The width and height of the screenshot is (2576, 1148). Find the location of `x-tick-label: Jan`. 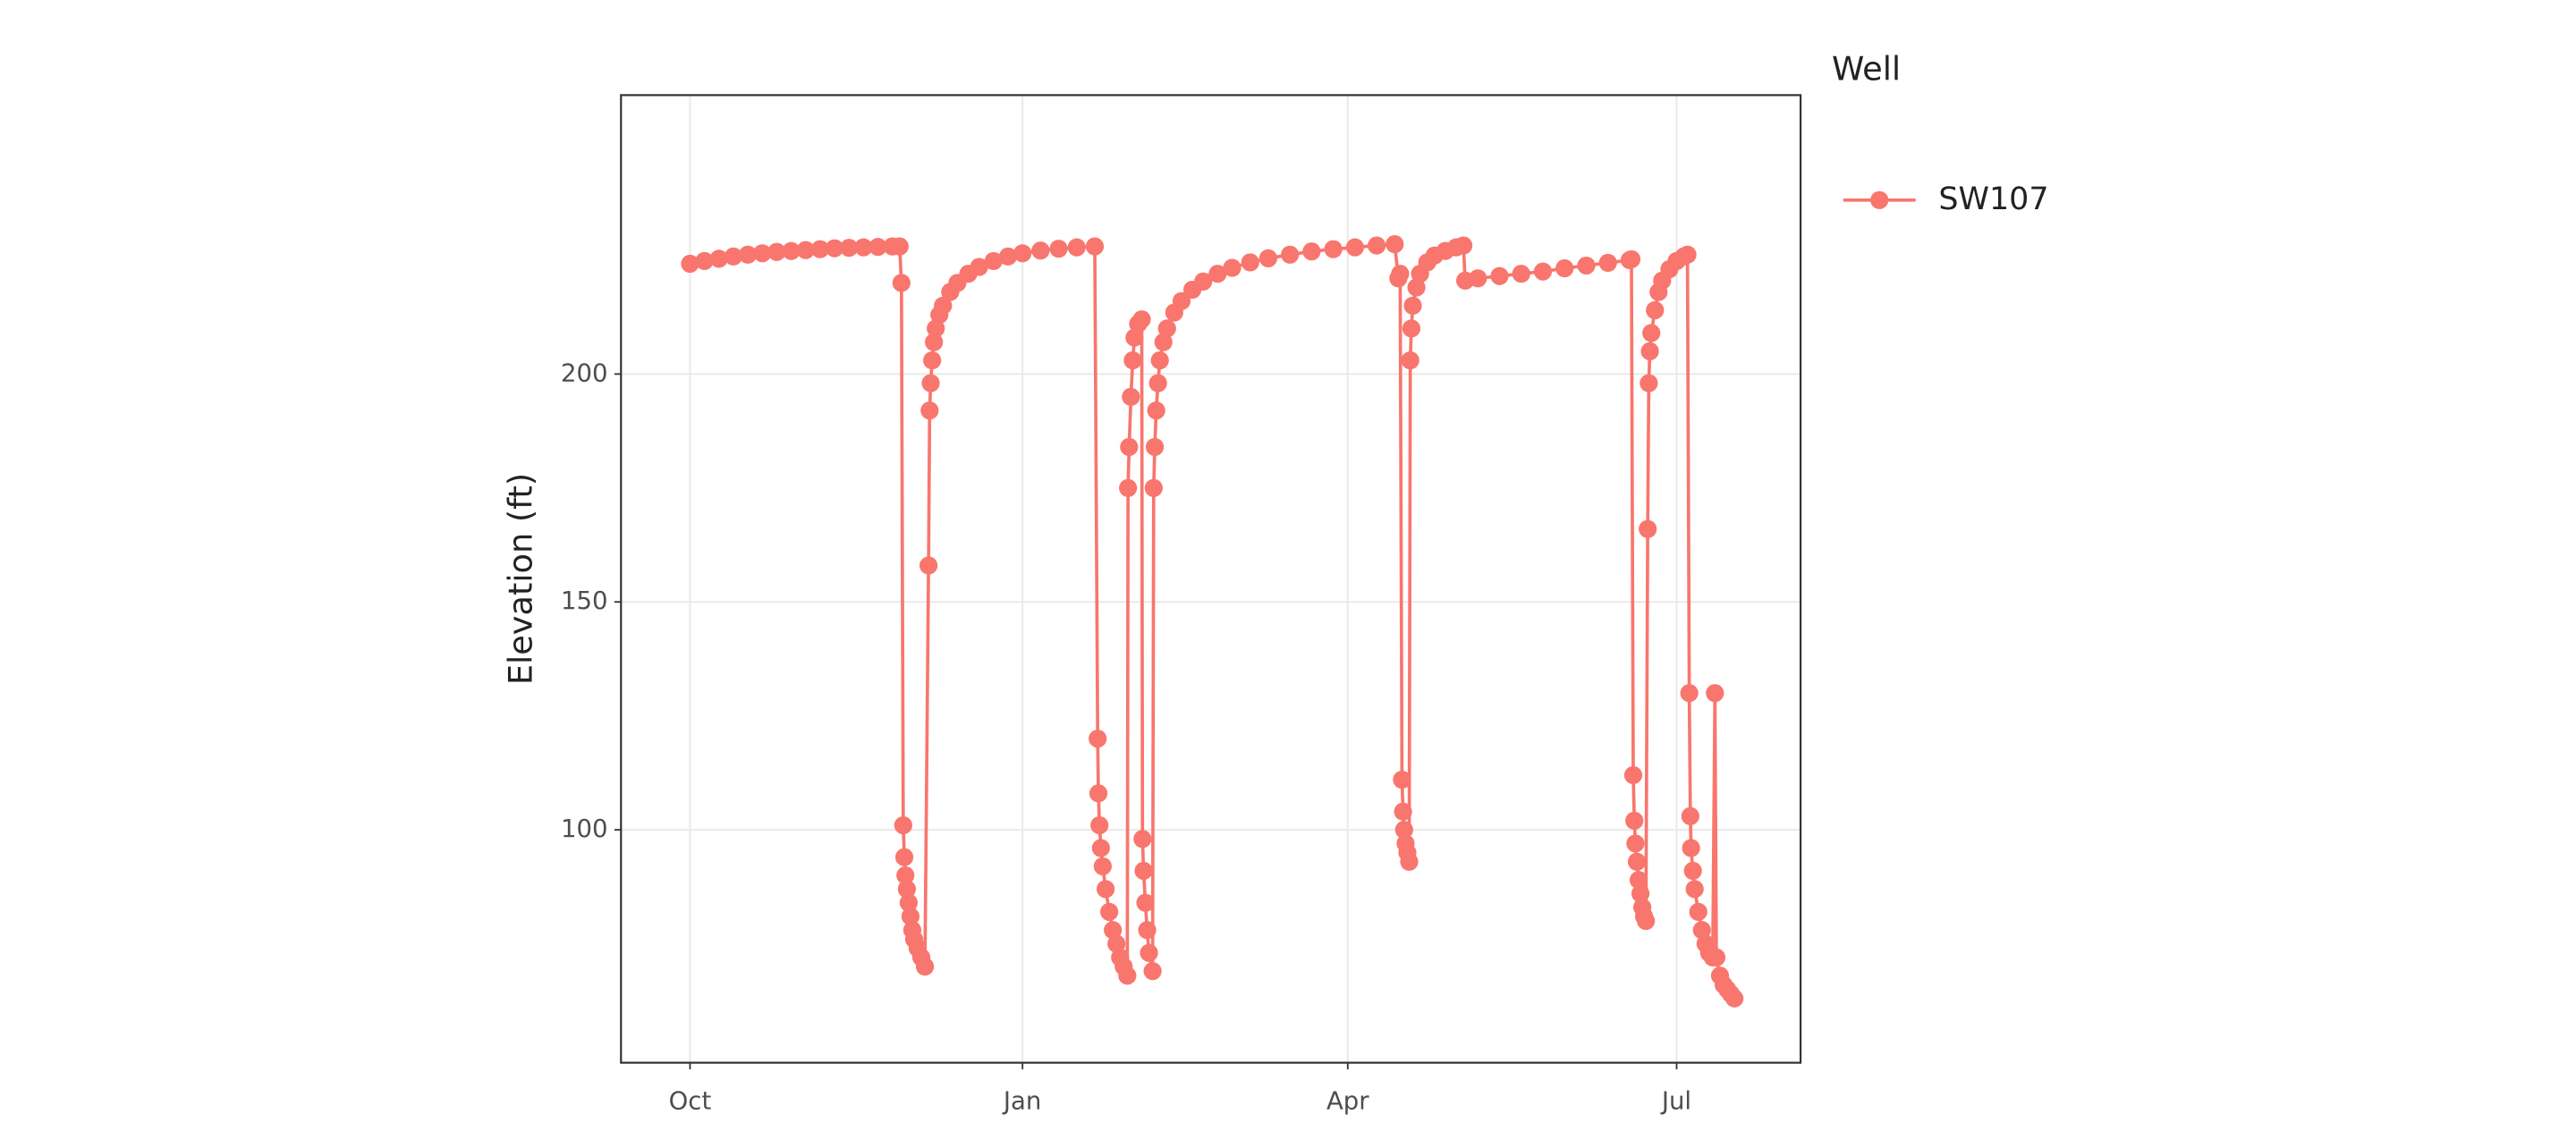

x-tick-label: Jan is located at coordinates (1021, 1101).